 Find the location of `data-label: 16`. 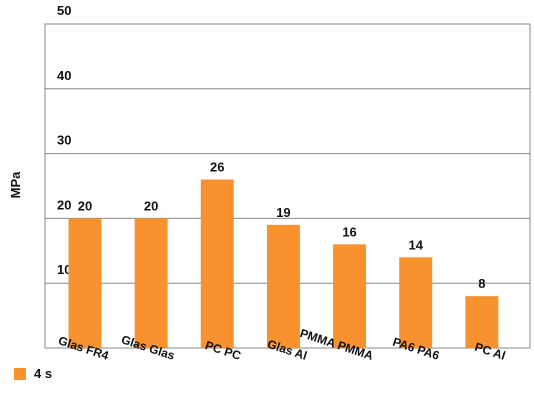

data-label: 16 is located at coordinates (349, 231).